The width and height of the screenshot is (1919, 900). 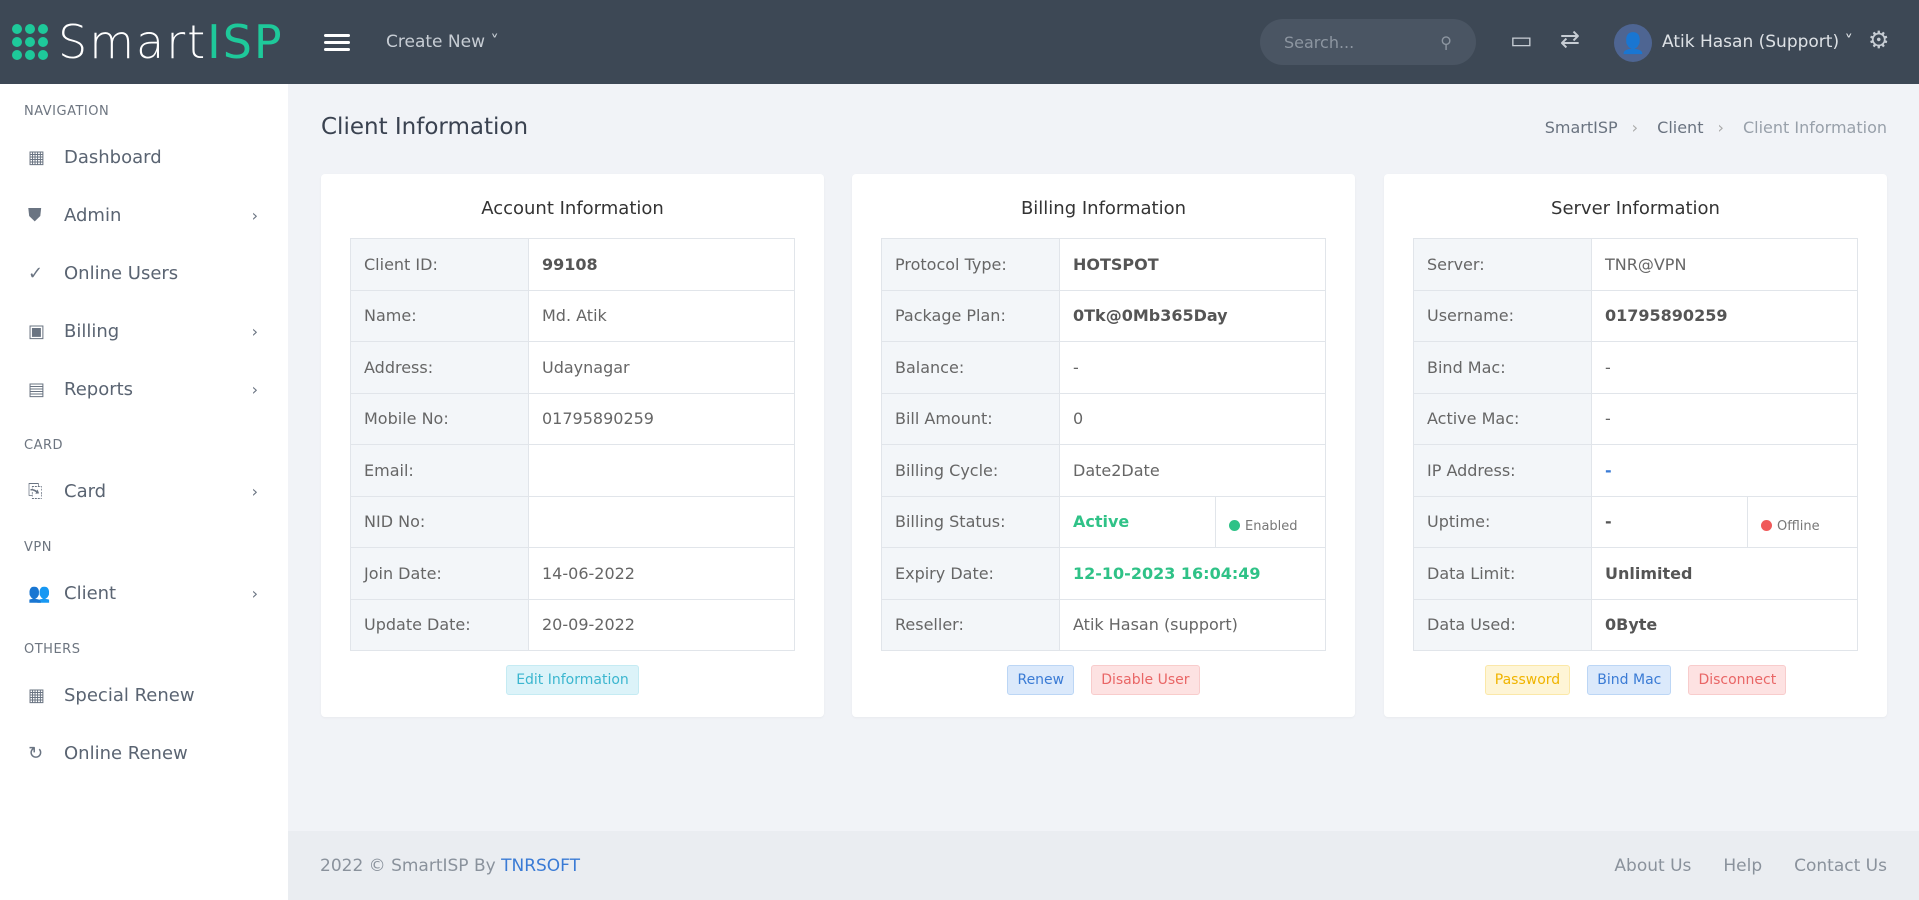 What do you see at coordinates (1653, 865) in the screenshot?
I see `about-us-link: About Us` at bounding box center [1653, 865].